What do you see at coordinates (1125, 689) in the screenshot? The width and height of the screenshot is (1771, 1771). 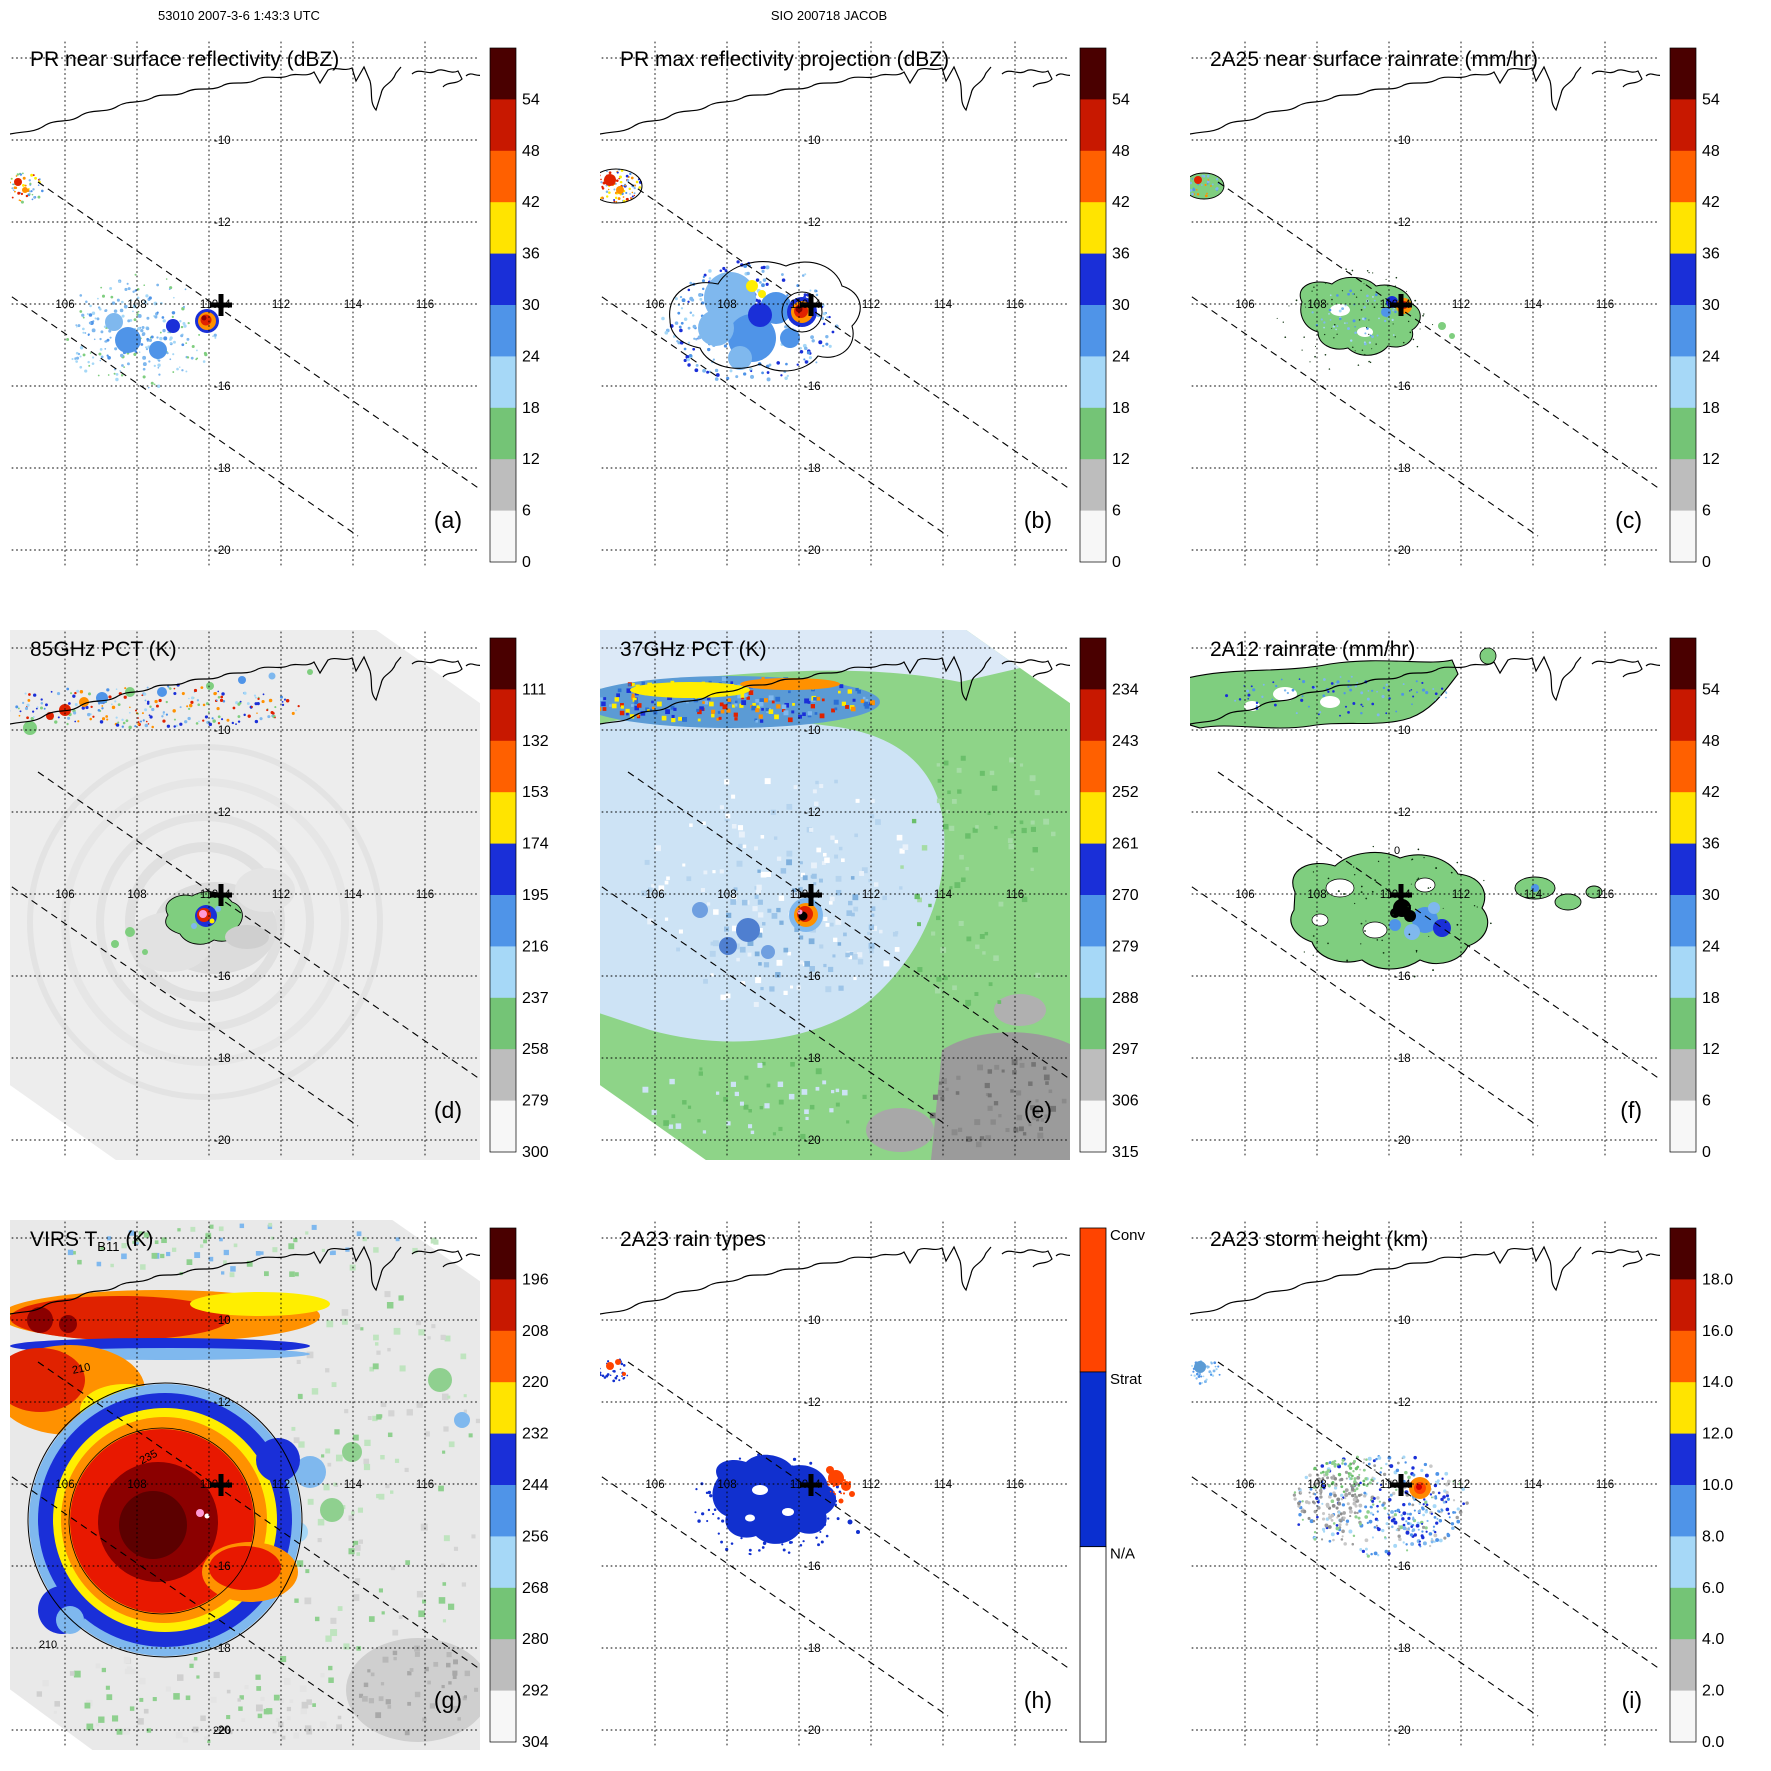 I see `colorbar-tick-label: 234` at bounding box center [1125, 689].